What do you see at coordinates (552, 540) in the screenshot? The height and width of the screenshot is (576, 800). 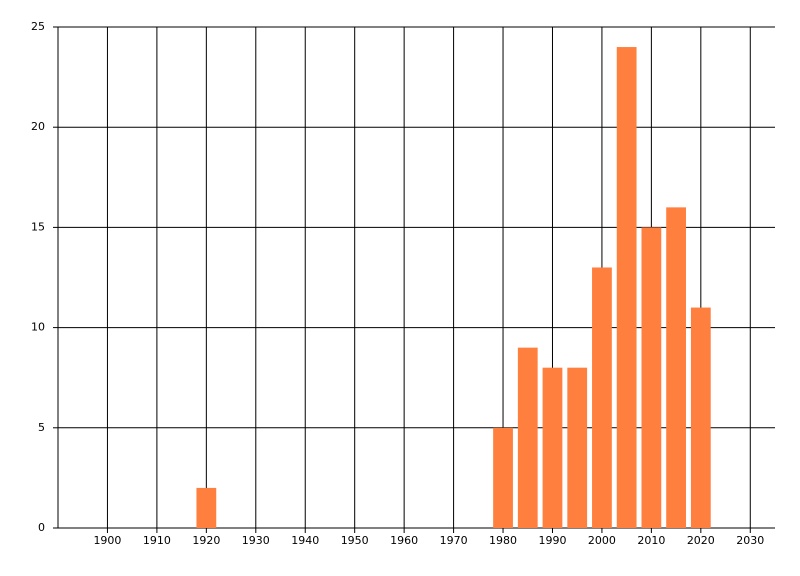 I see `x-tick-label: 1990` at bounding box center [552, 540].